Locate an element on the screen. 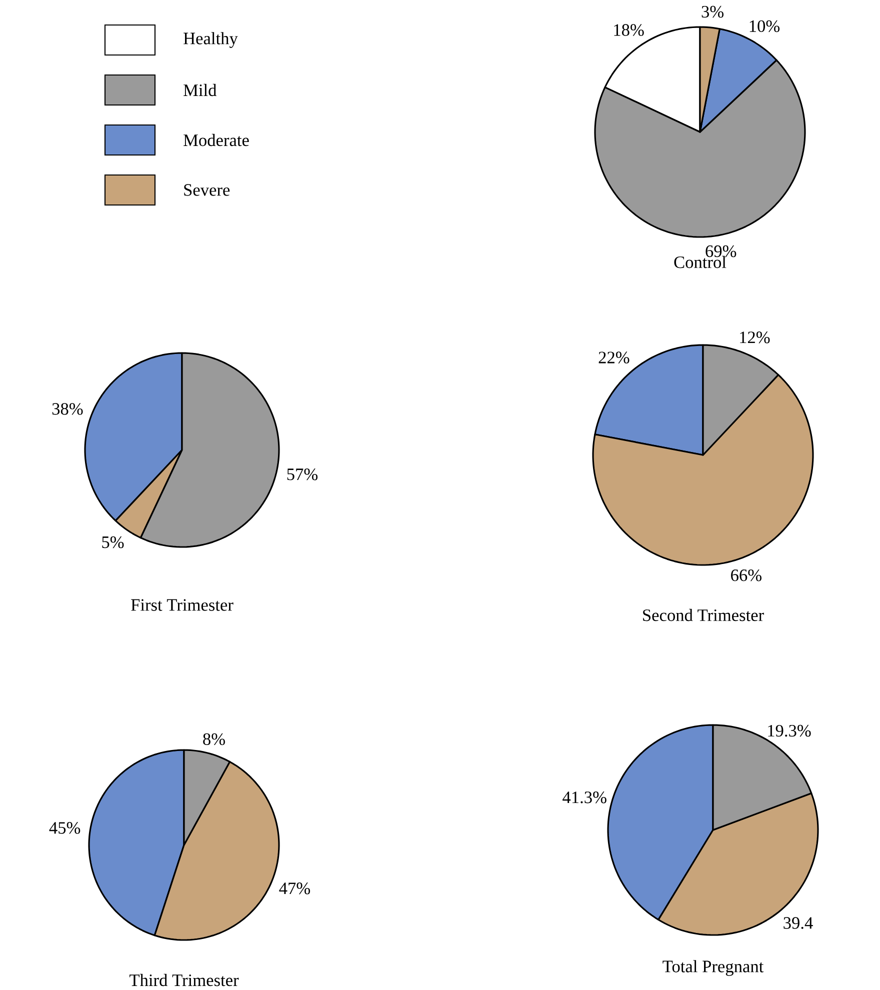  data-label: 10% is located at coordinates (765, 26).